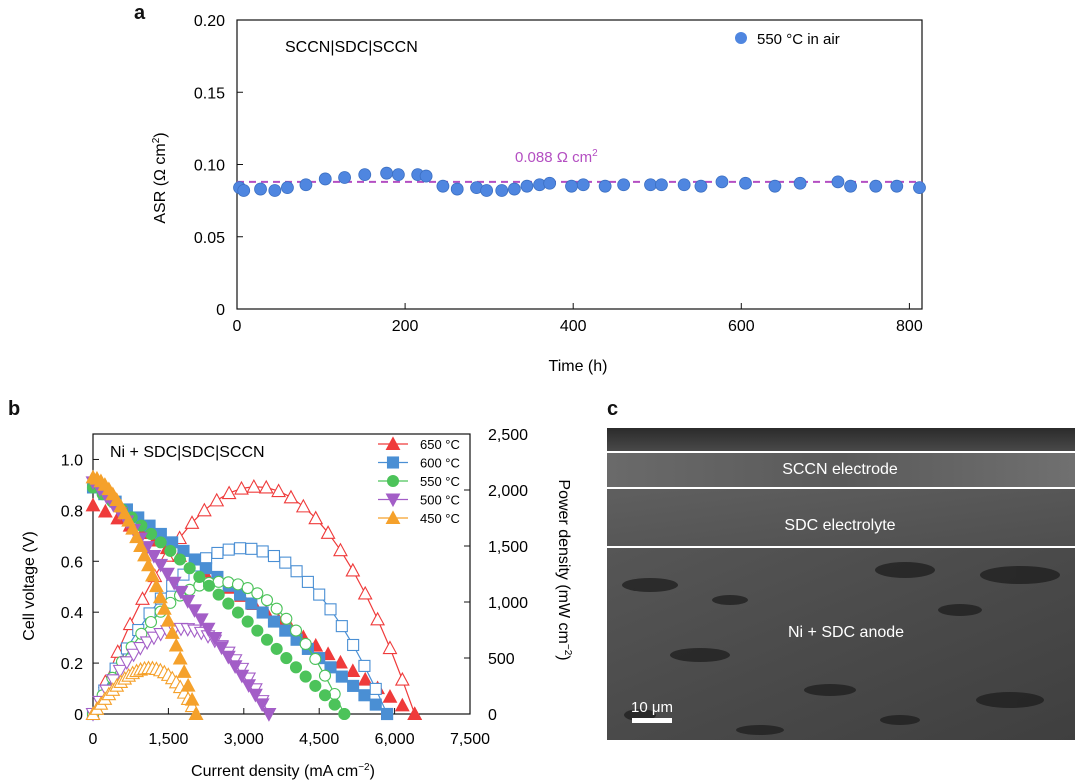 This screenshot has width=1080, height=784. What do you see at coordinates (220, 310) in the screenshot?
I see `asr-y-tick-label: 0` at bounding box center [220, 310].